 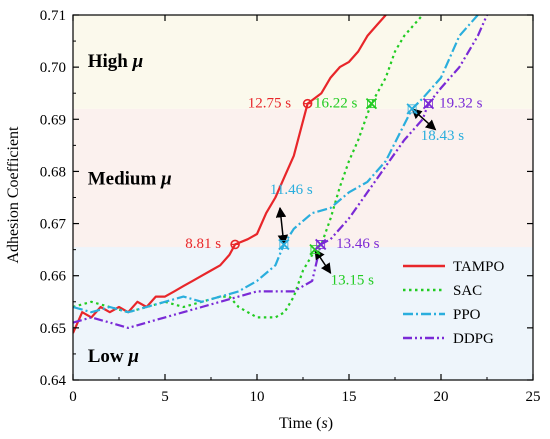 I want to click on legend-label-tampo: TAMPO, so click(x=478, y=267).